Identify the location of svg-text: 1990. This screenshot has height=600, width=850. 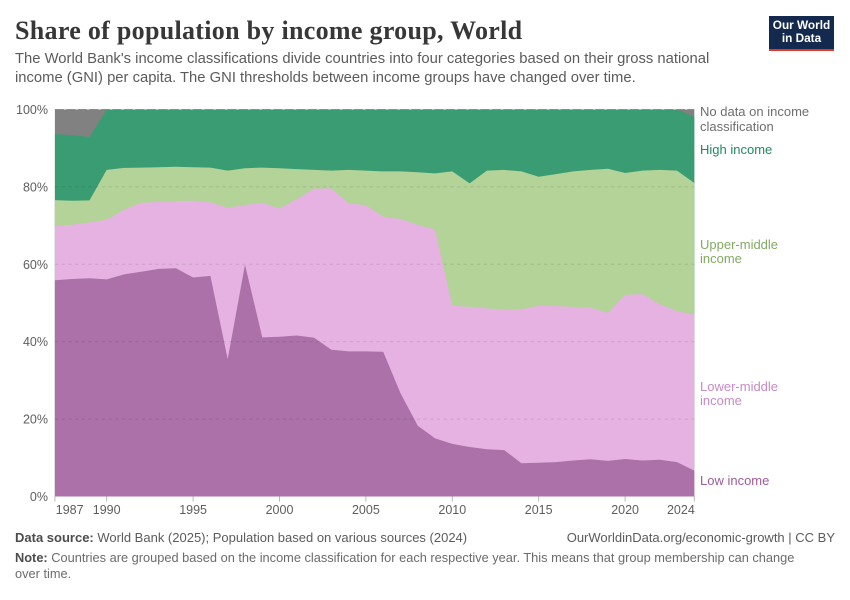
(107, 510).